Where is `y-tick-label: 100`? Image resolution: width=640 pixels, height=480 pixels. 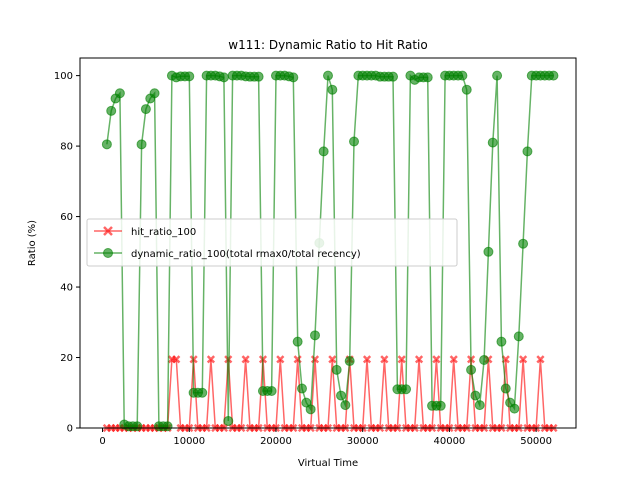 y-tick-label: 100 is located at coordinates (63, 76).